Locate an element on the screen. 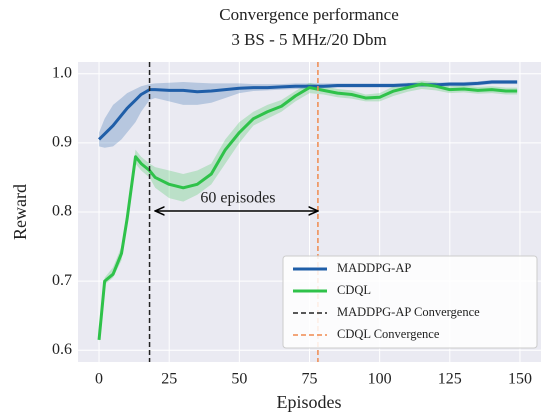  x-tick-label: 75 is located at coordinates (310, 379).